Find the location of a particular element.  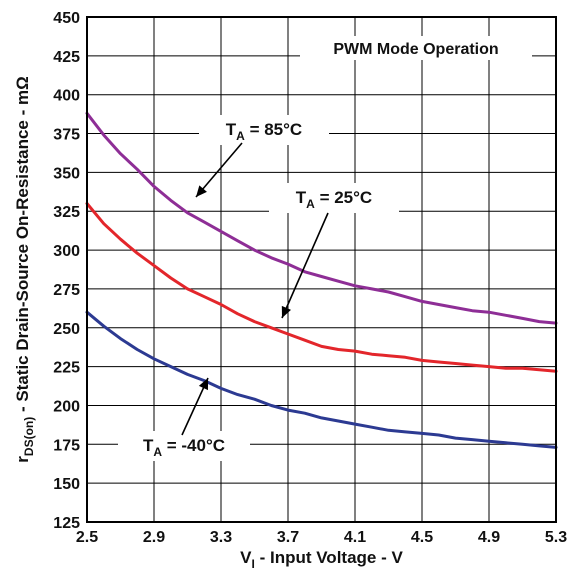

series-label-1: TA = 25°C is located at coordinates (334, 199).